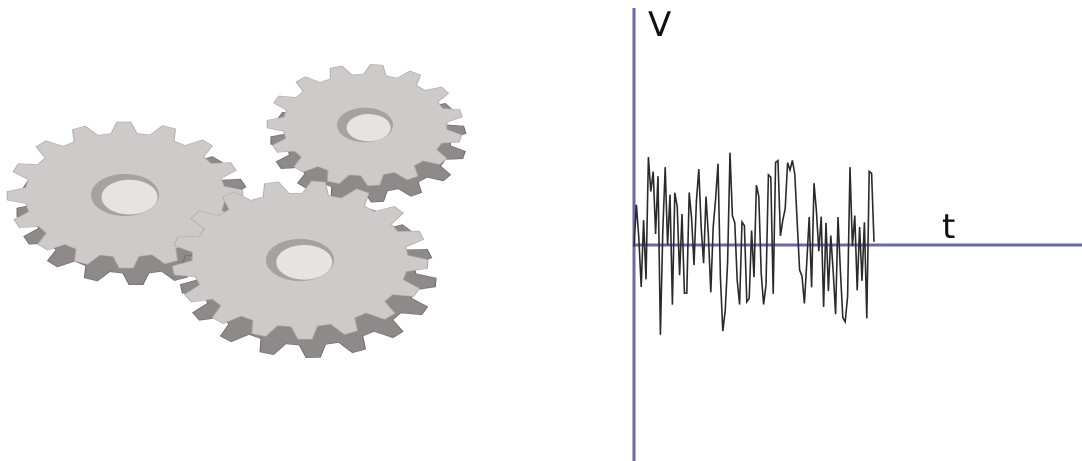 This screenshot has height=461, width=1082. I want to click on y-axis-label: V, so click(659, 25).